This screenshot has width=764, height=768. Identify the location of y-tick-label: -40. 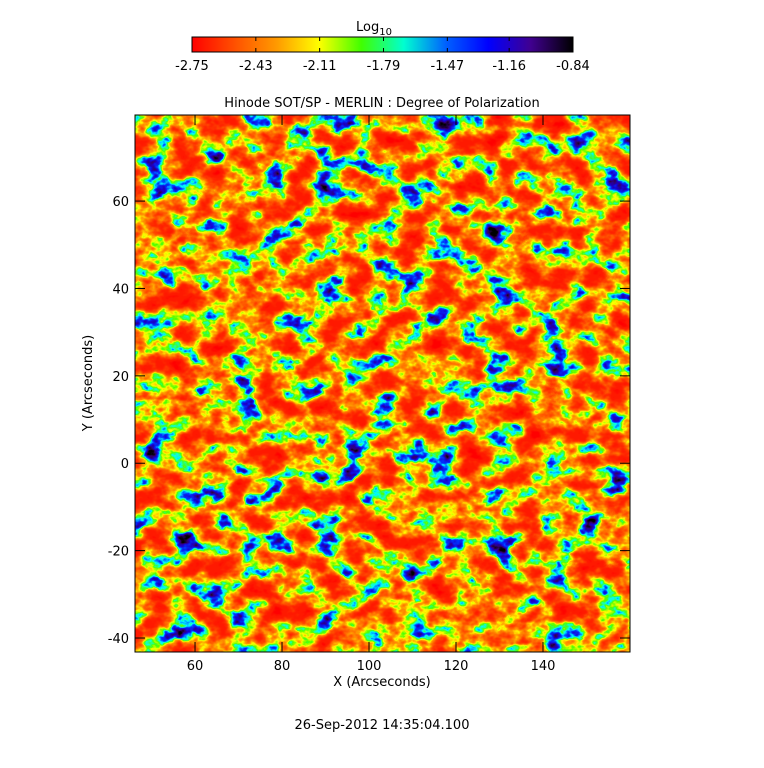
(118, 639).